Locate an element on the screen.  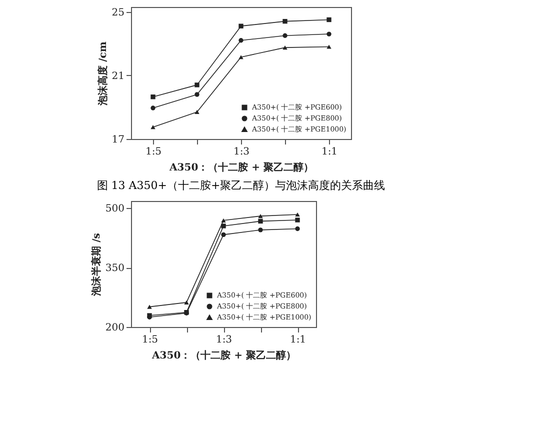
y-tick-label: 500 is located at coordinates (114, 209).